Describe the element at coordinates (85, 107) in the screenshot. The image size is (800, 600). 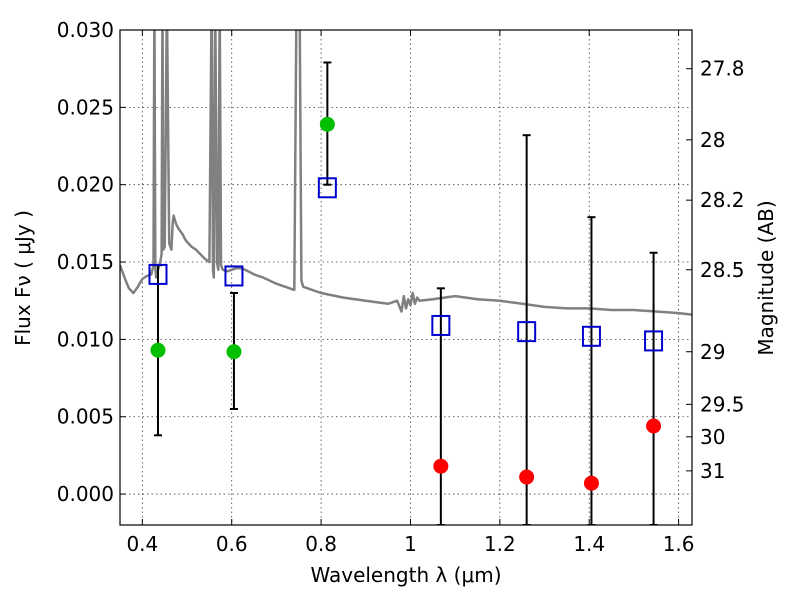
I see `y-tick-label: 0.025` at that location.